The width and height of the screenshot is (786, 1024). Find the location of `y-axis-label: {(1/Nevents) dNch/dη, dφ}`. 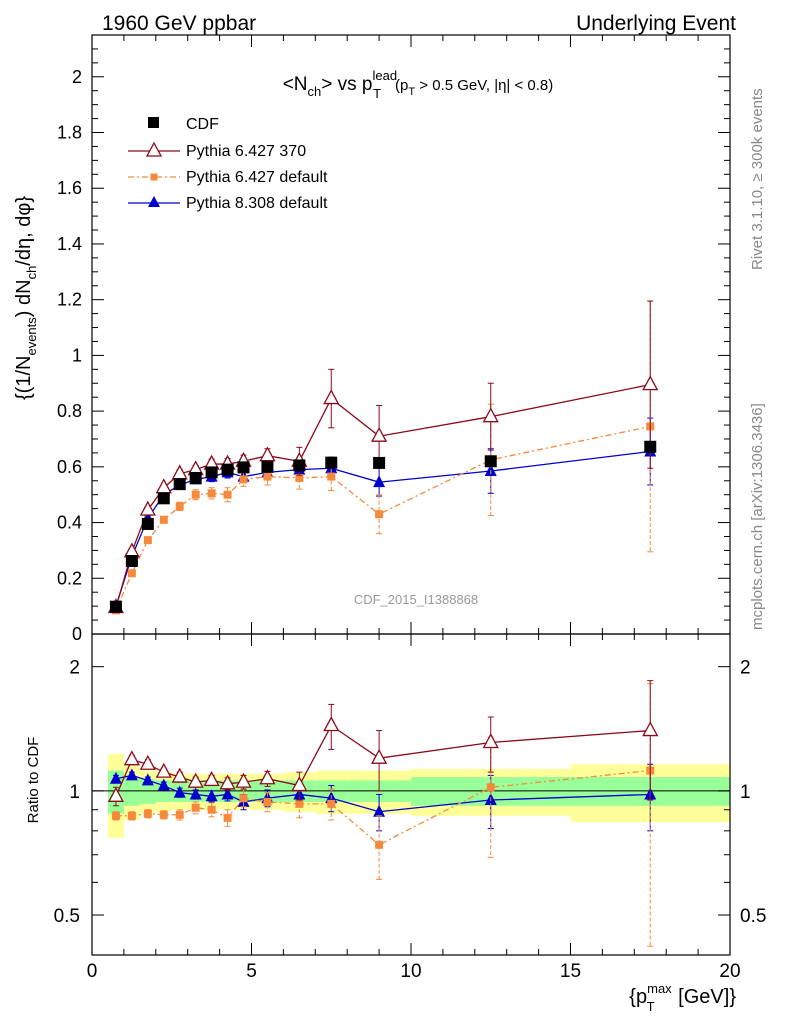

y-axis-label: {(1/Nevents) dNch/dη, dφ} is located at coordinates (26, 298).